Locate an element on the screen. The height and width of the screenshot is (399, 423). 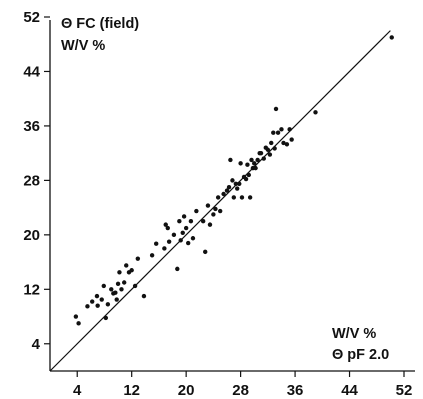
y-axis: 4 12 20 28 36 44 52 is located at coordinates (37, 190).